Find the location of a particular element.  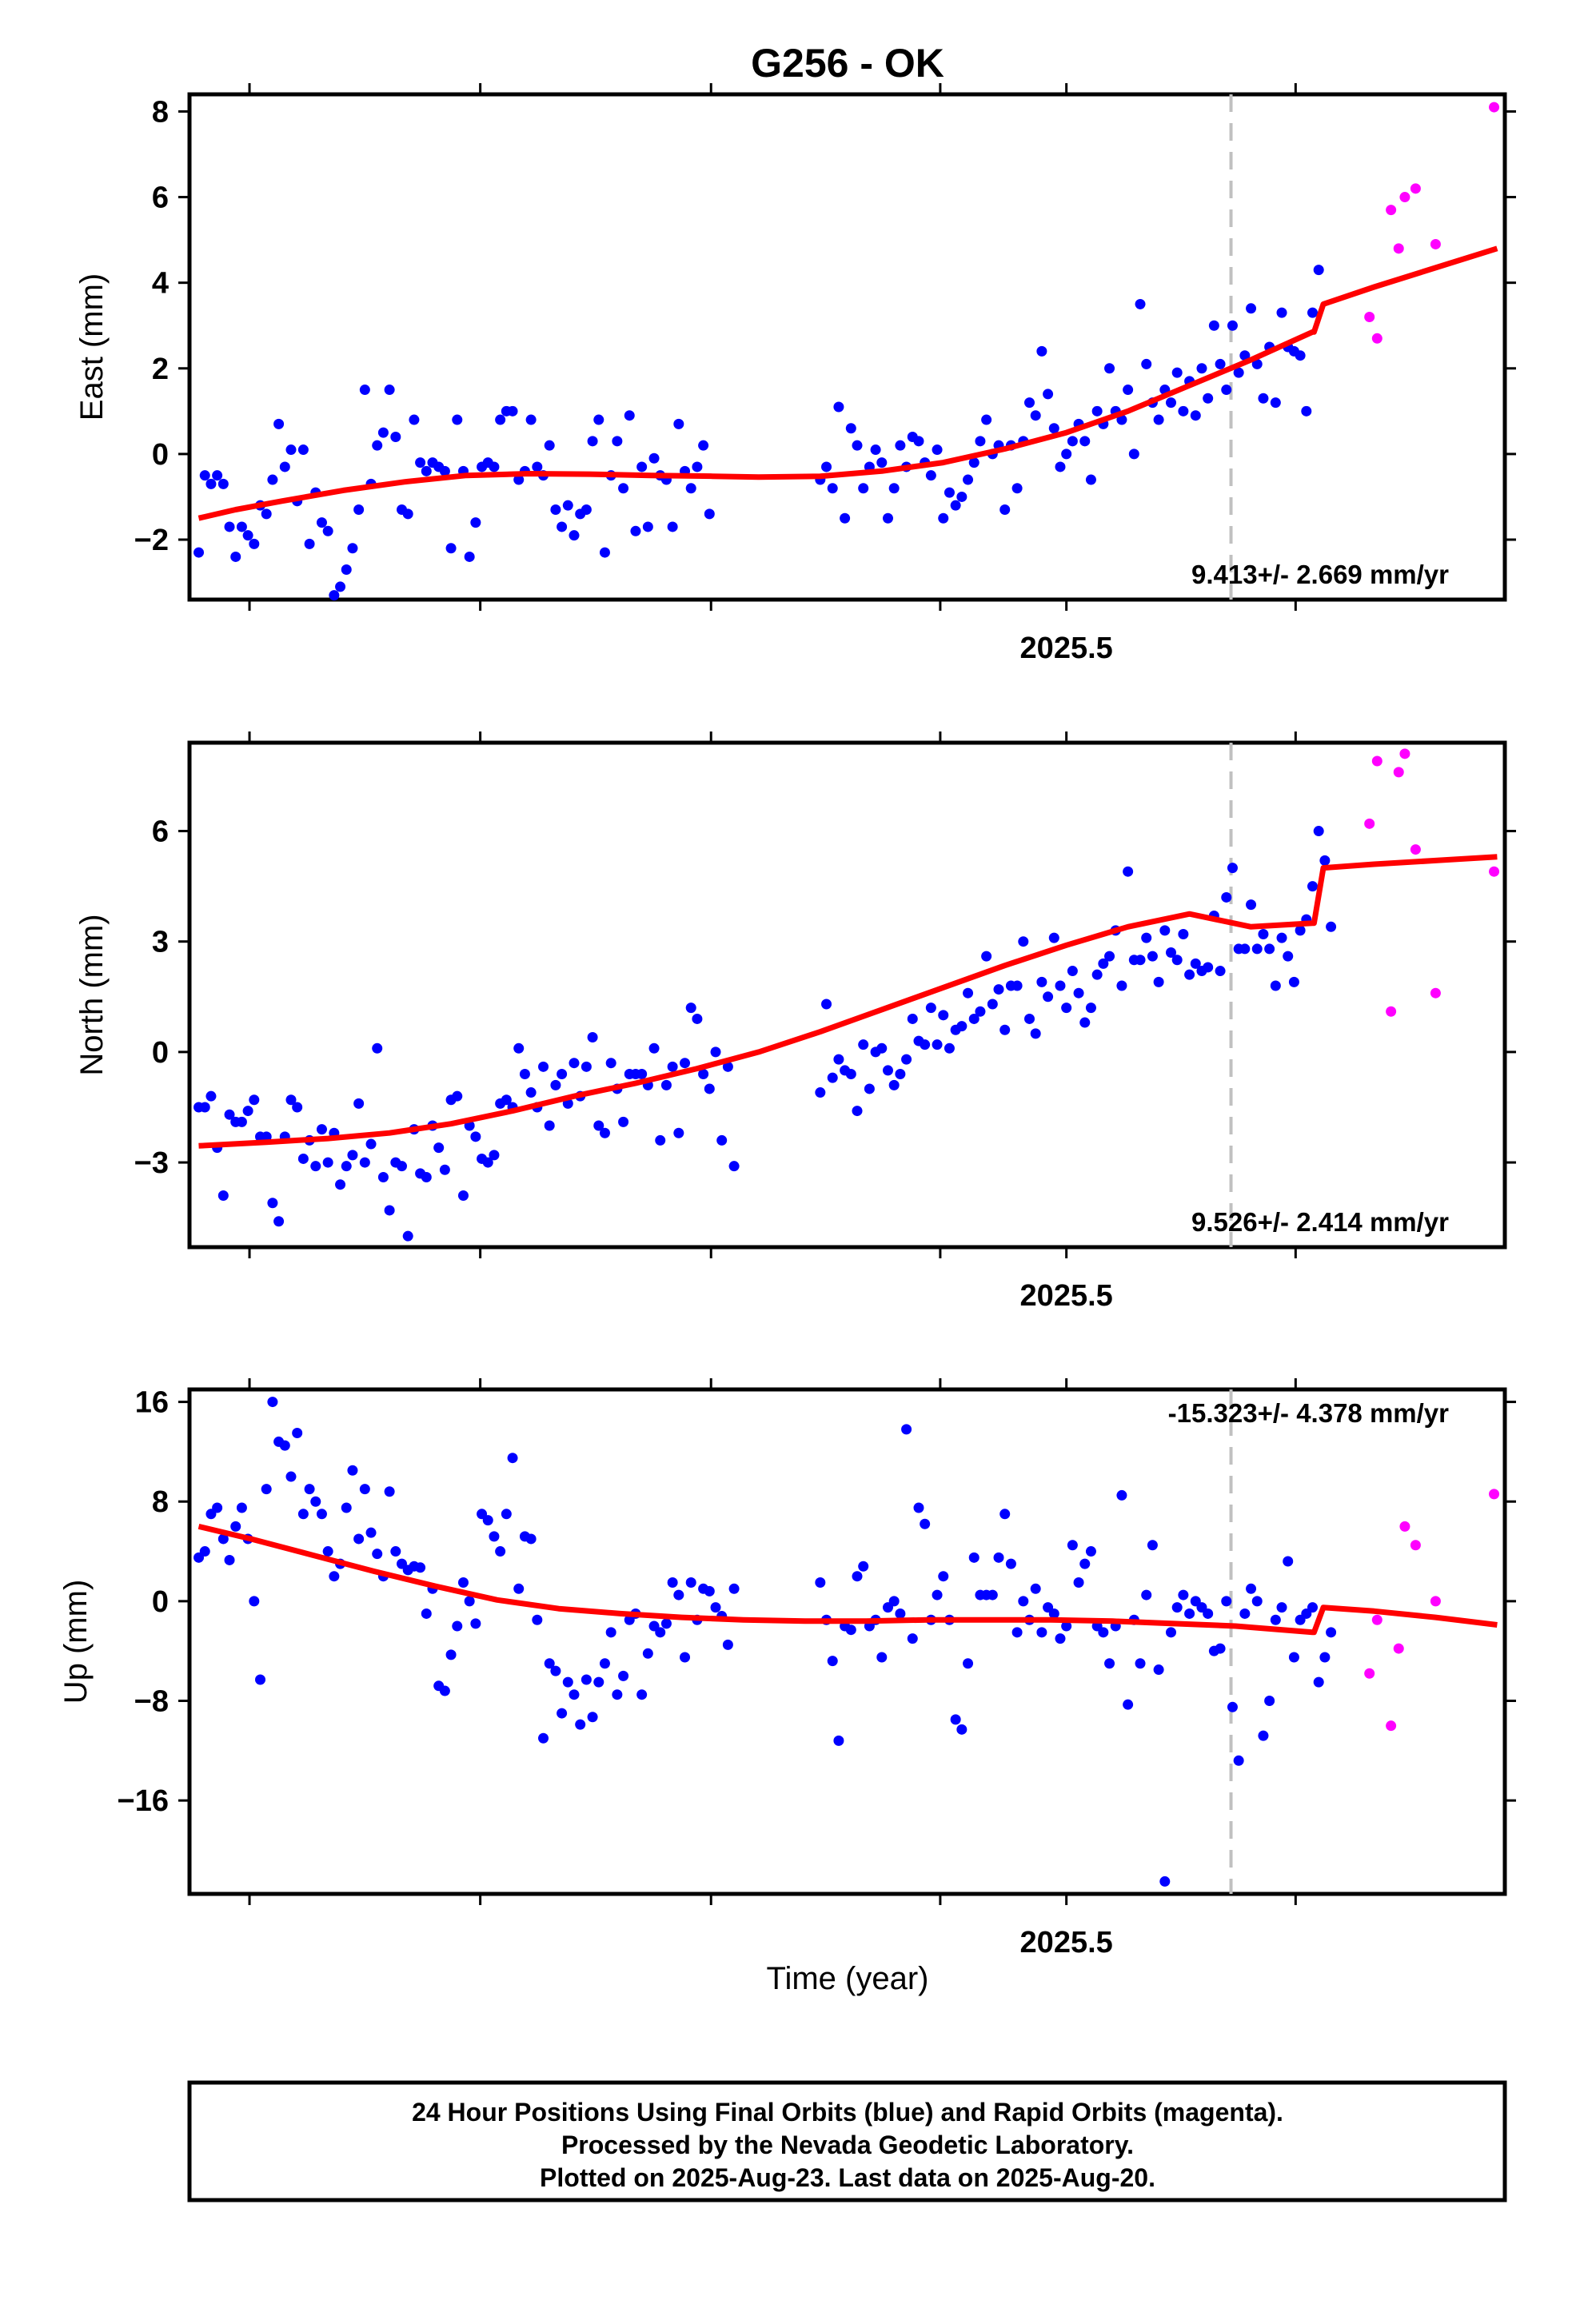

footer-box is located at coordinates (847, 2141).